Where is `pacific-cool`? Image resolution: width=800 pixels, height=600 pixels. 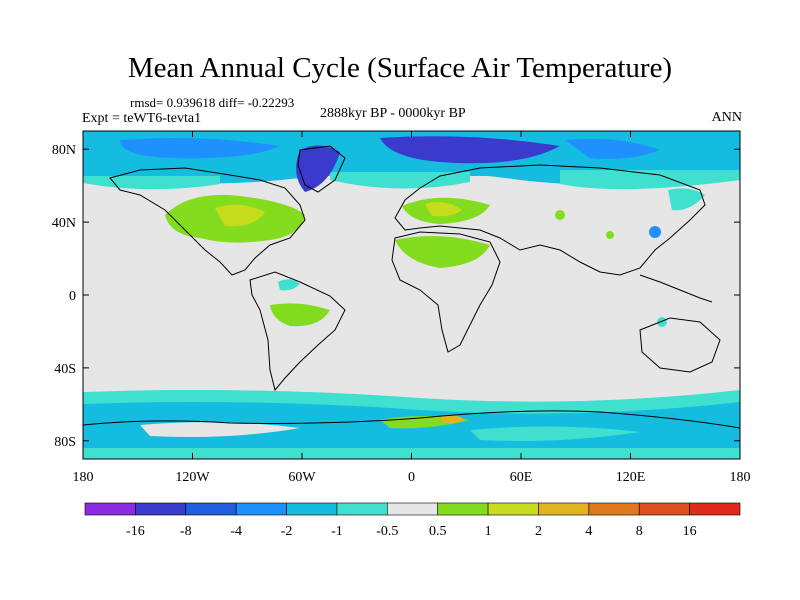
pacific-cool is located at coordinates (662, 322).